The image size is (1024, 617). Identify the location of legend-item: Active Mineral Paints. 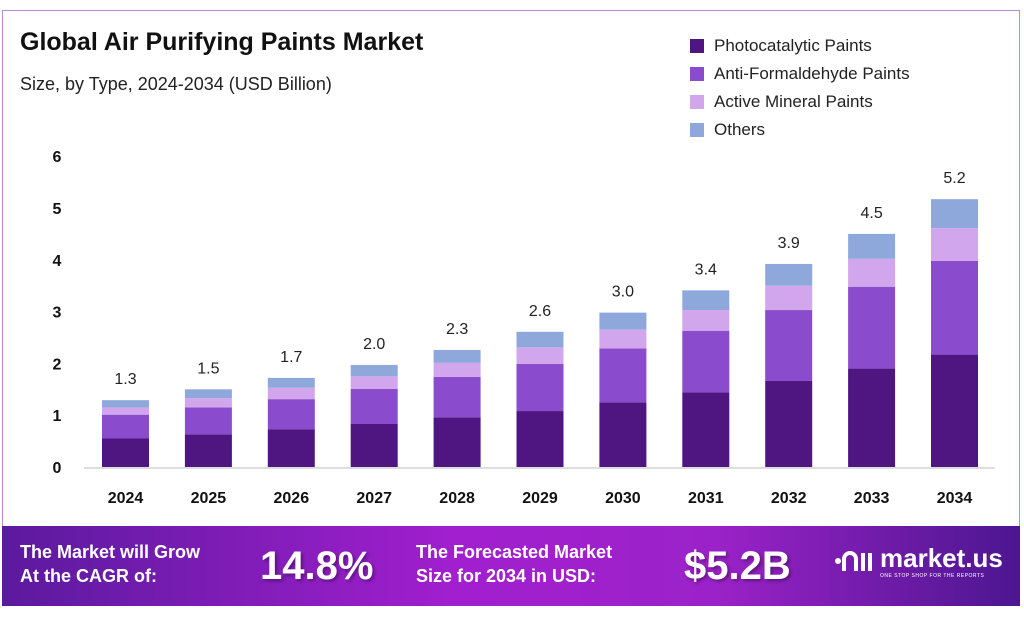
(800, 102).